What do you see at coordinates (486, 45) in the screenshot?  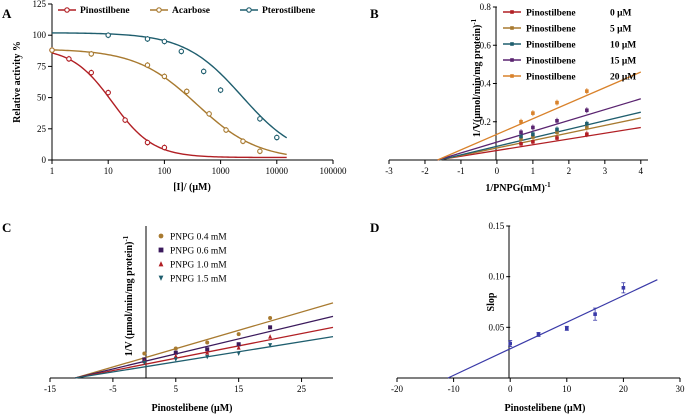 I see `panel-b-y-tick-label: 0.6` at bounding box center [486, 45].